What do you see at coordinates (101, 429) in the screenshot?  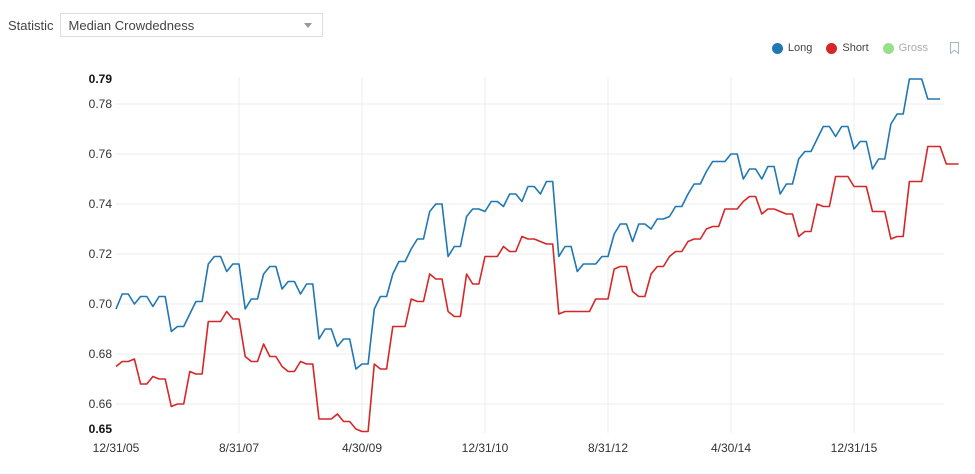 I see `y-tick-label: 0.65` at bounding box center [101, 429].